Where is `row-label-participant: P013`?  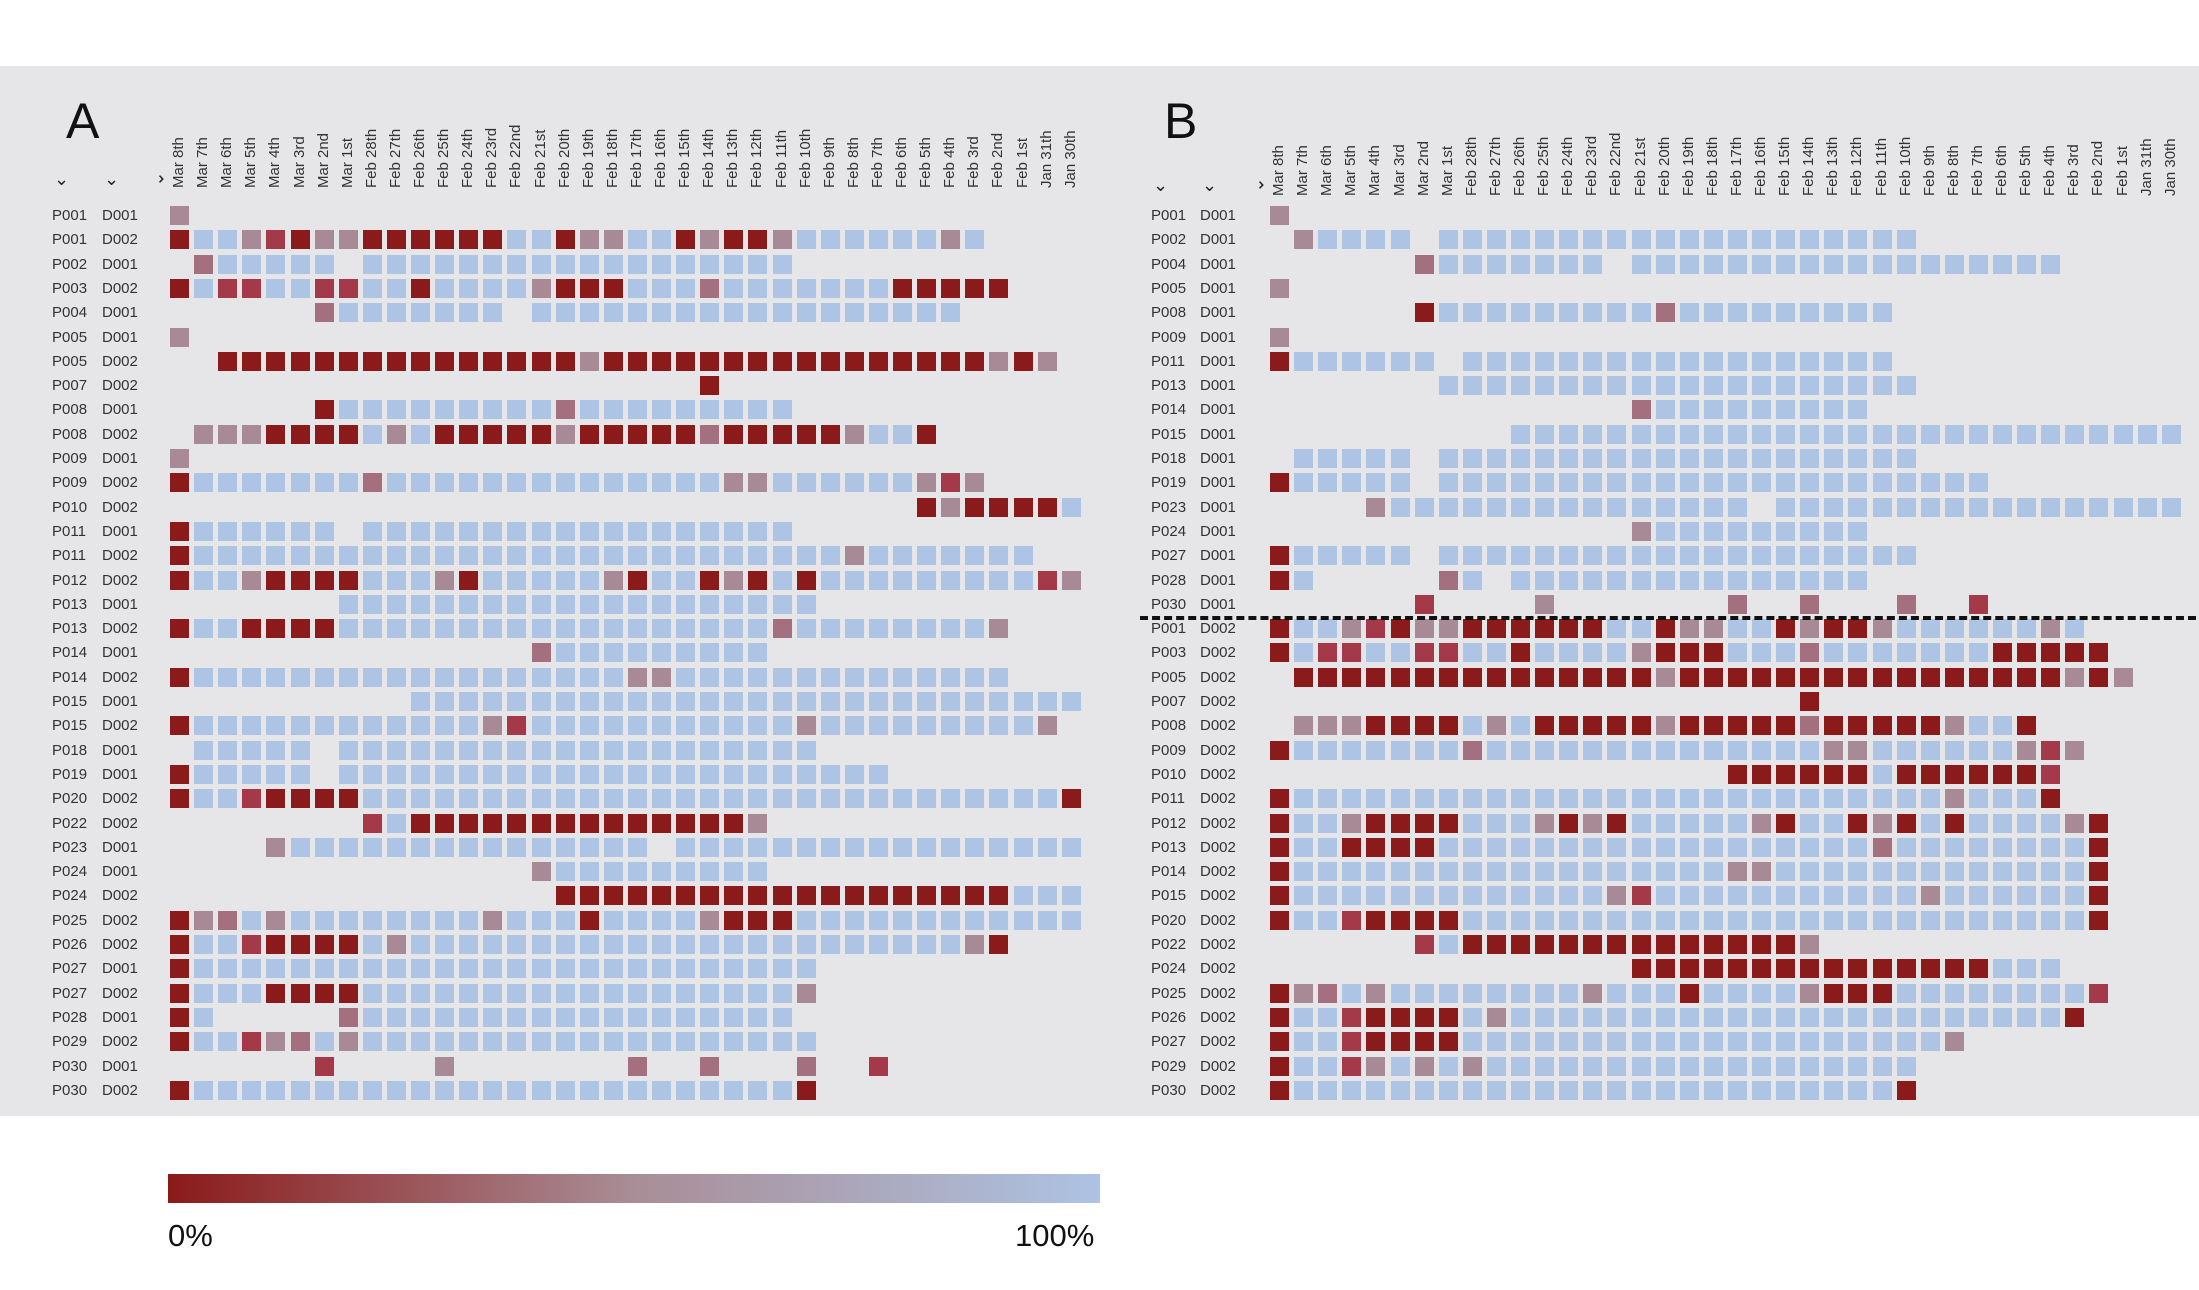 row-label-participant: P013 is located at coordinates (70, 604).